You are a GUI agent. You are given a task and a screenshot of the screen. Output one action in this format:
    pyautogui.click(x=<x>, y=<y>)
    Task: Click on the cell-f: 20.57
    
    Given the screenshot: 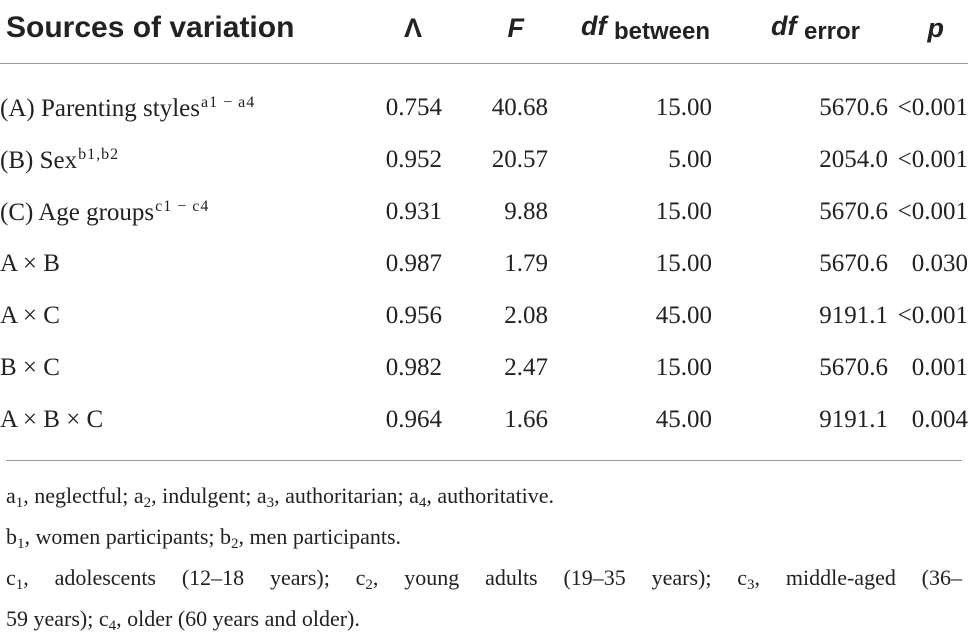 What is the action you would take?
    pyautogui.click(x=519, y=159)
    